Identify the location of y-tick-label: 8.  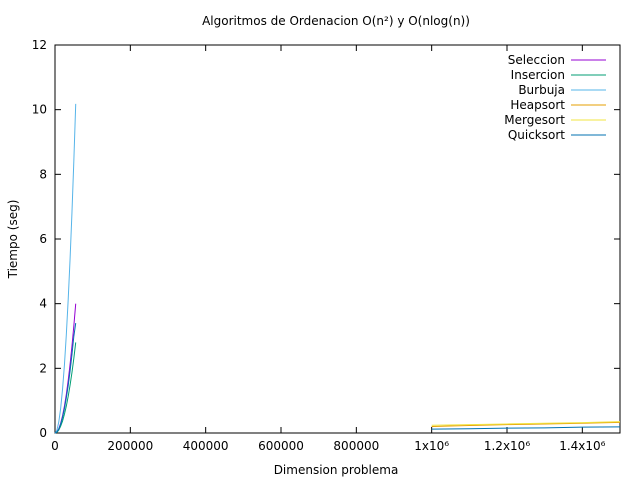
(43, 174).